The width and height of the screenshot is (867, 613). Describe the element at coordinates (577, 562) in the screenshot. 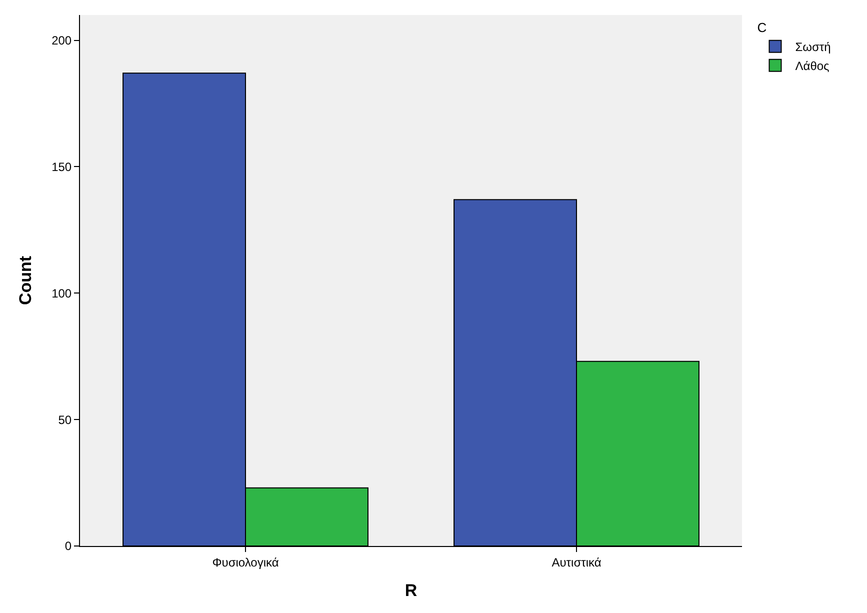

I see `x-tick-label: Αυτιστικά` at that location.